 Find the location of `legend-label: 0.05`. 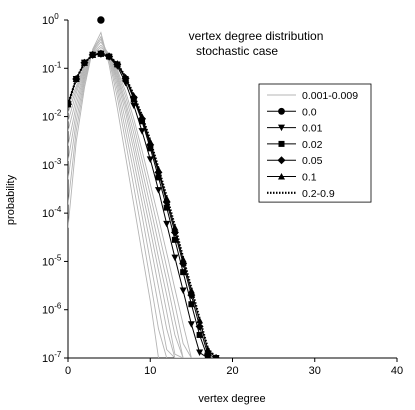

legend-label: 0.05 is located at coordinates (312, 161).